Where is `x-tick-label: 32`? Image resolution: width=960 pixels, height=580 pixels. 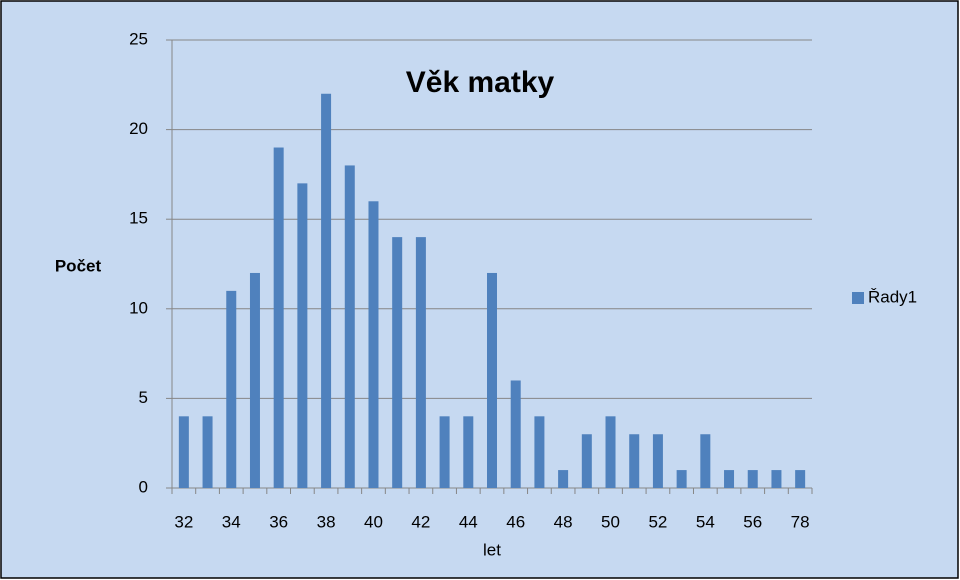
x-tick-label: 32 is located at coordinates (183, 521).